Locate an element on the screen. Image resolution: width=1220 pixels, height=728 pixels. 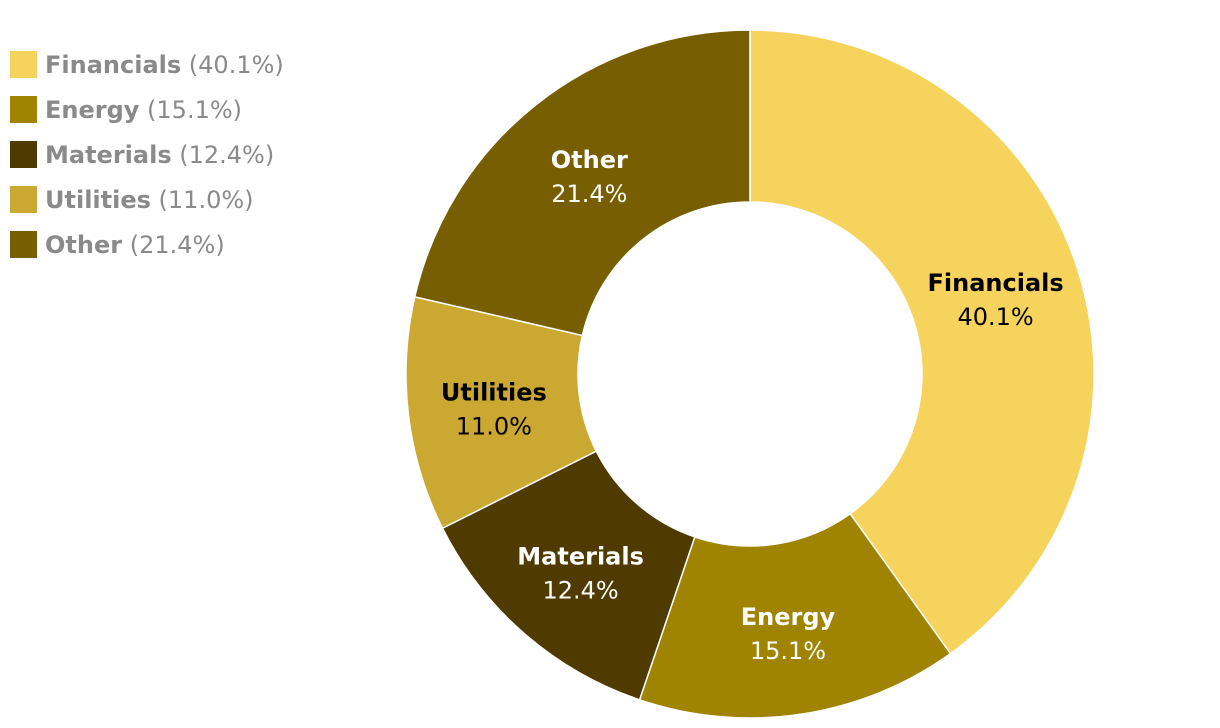
slice-other is located at coordinates (582, 183).